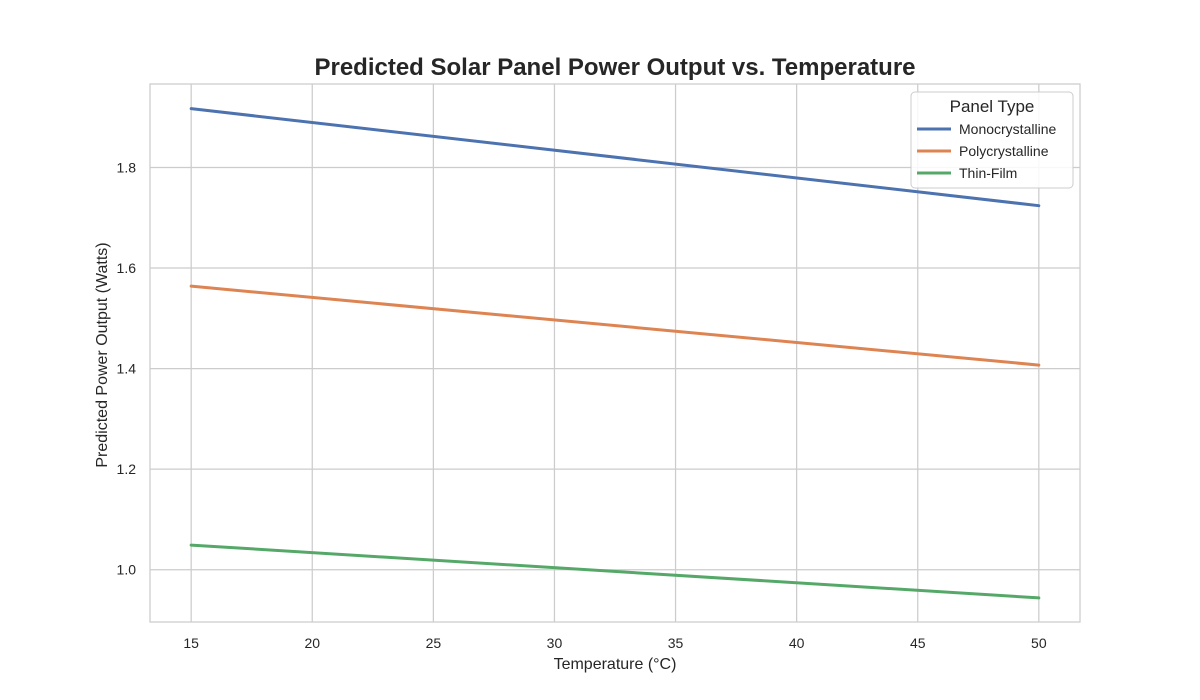  What do you see at coordinates (614, 643) in the screenshot?
I see `x-tick-labels: 15 20 25 30 35 40 45 50` at bounding box center [614, 643].